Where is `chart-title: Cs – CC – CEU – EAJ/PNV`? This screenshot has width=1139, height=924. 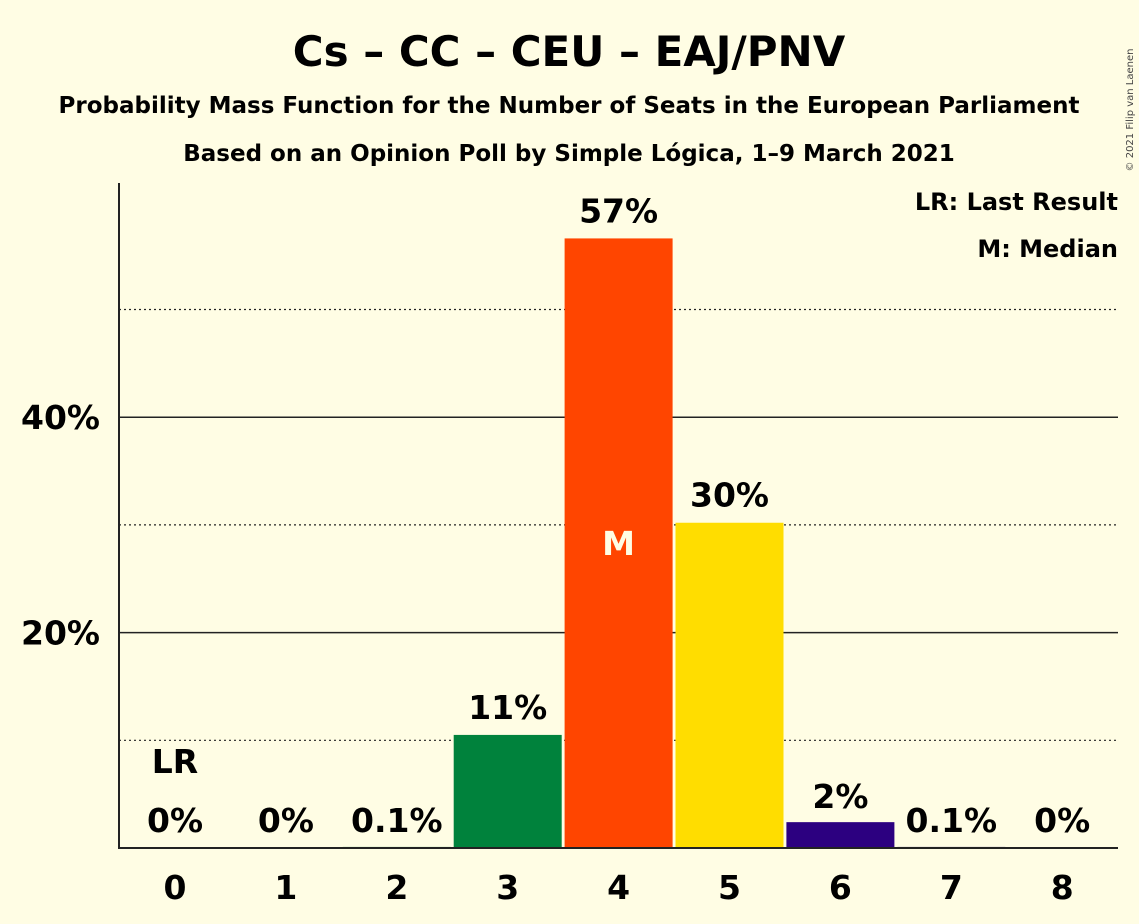
chart-title: Cs – CC – CEU – EAJ/PNV is located at coordinates (569, 51).